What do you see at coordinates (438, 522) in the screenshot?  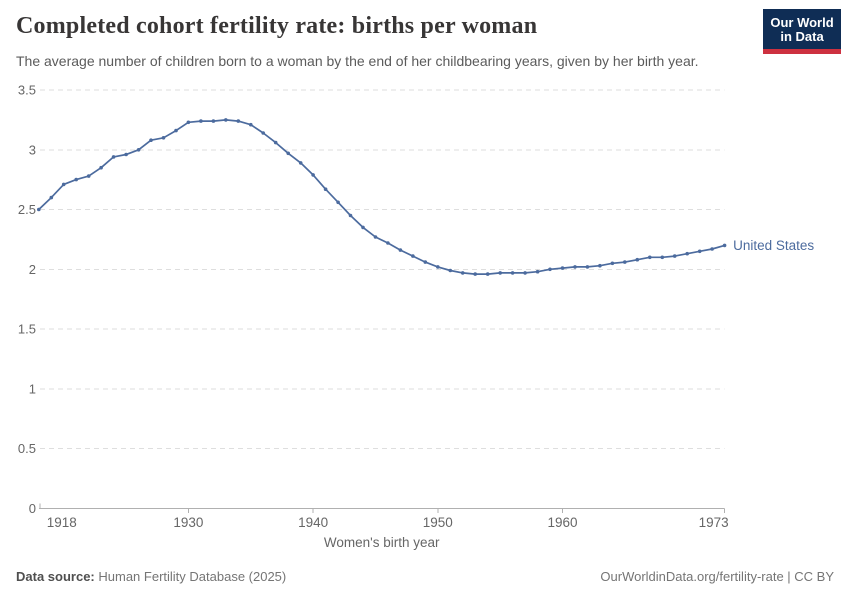 I see `x-tick-label: 1950` at bounding box center [438, 522].